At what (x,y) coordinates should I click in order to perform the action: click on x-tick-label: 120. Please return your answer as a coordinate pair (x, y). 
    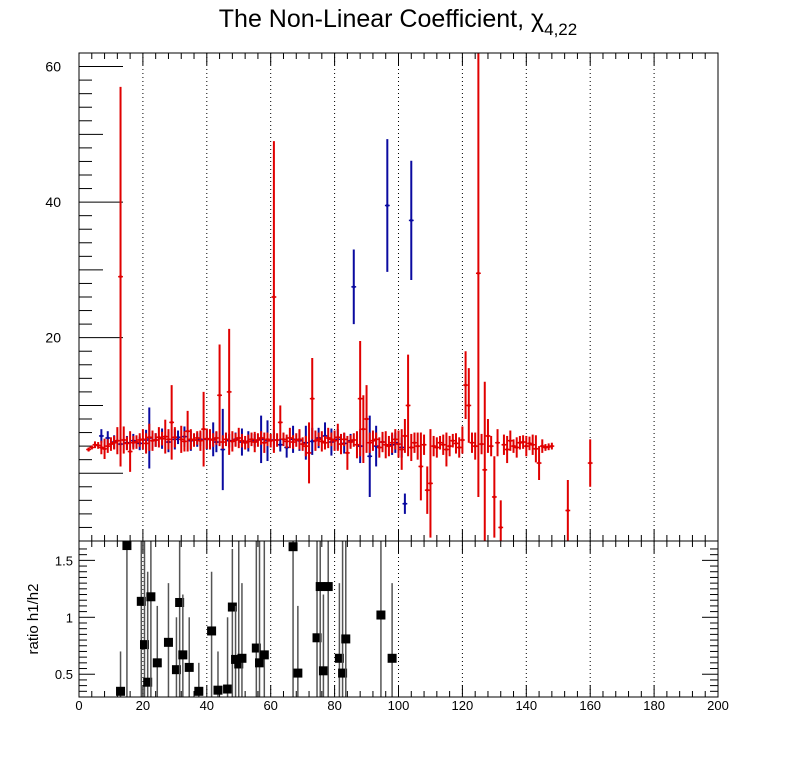
    Looking at the image, I should click on (463, 705).